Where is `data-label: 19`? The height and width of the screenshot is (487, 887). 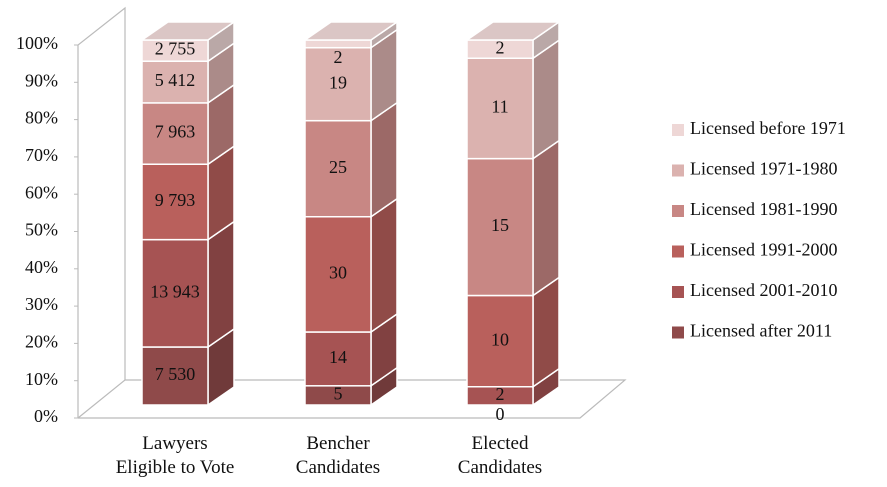 data-label: 19 is located at coordinates (338, 82).